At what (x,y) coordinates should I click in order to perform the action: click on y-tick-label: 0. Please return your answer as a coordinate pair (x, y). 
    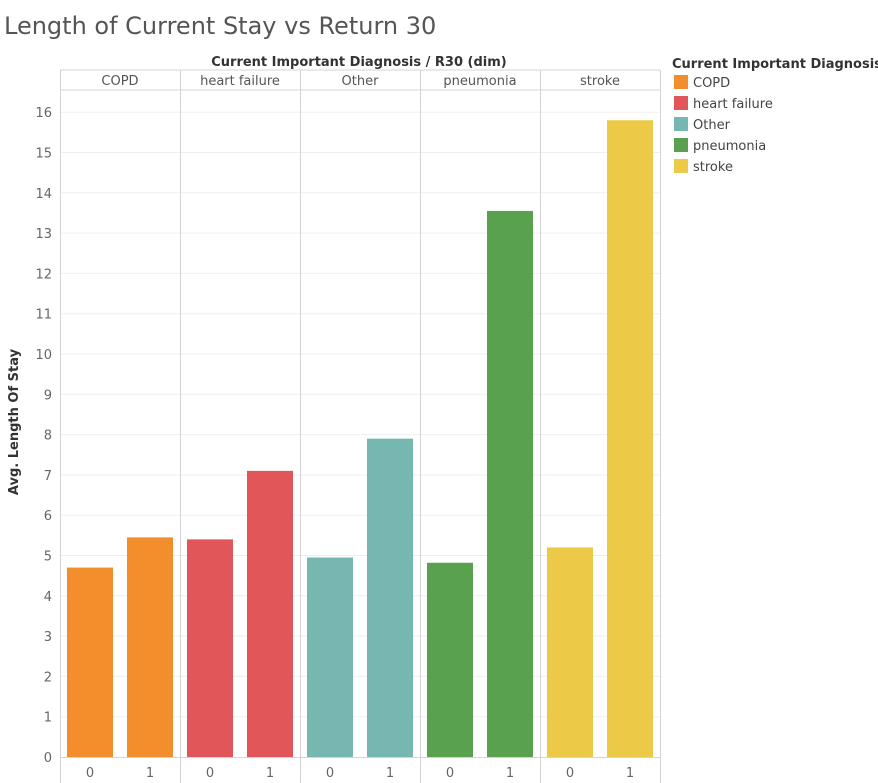
    Looking at the image, I should click on (48, 758).